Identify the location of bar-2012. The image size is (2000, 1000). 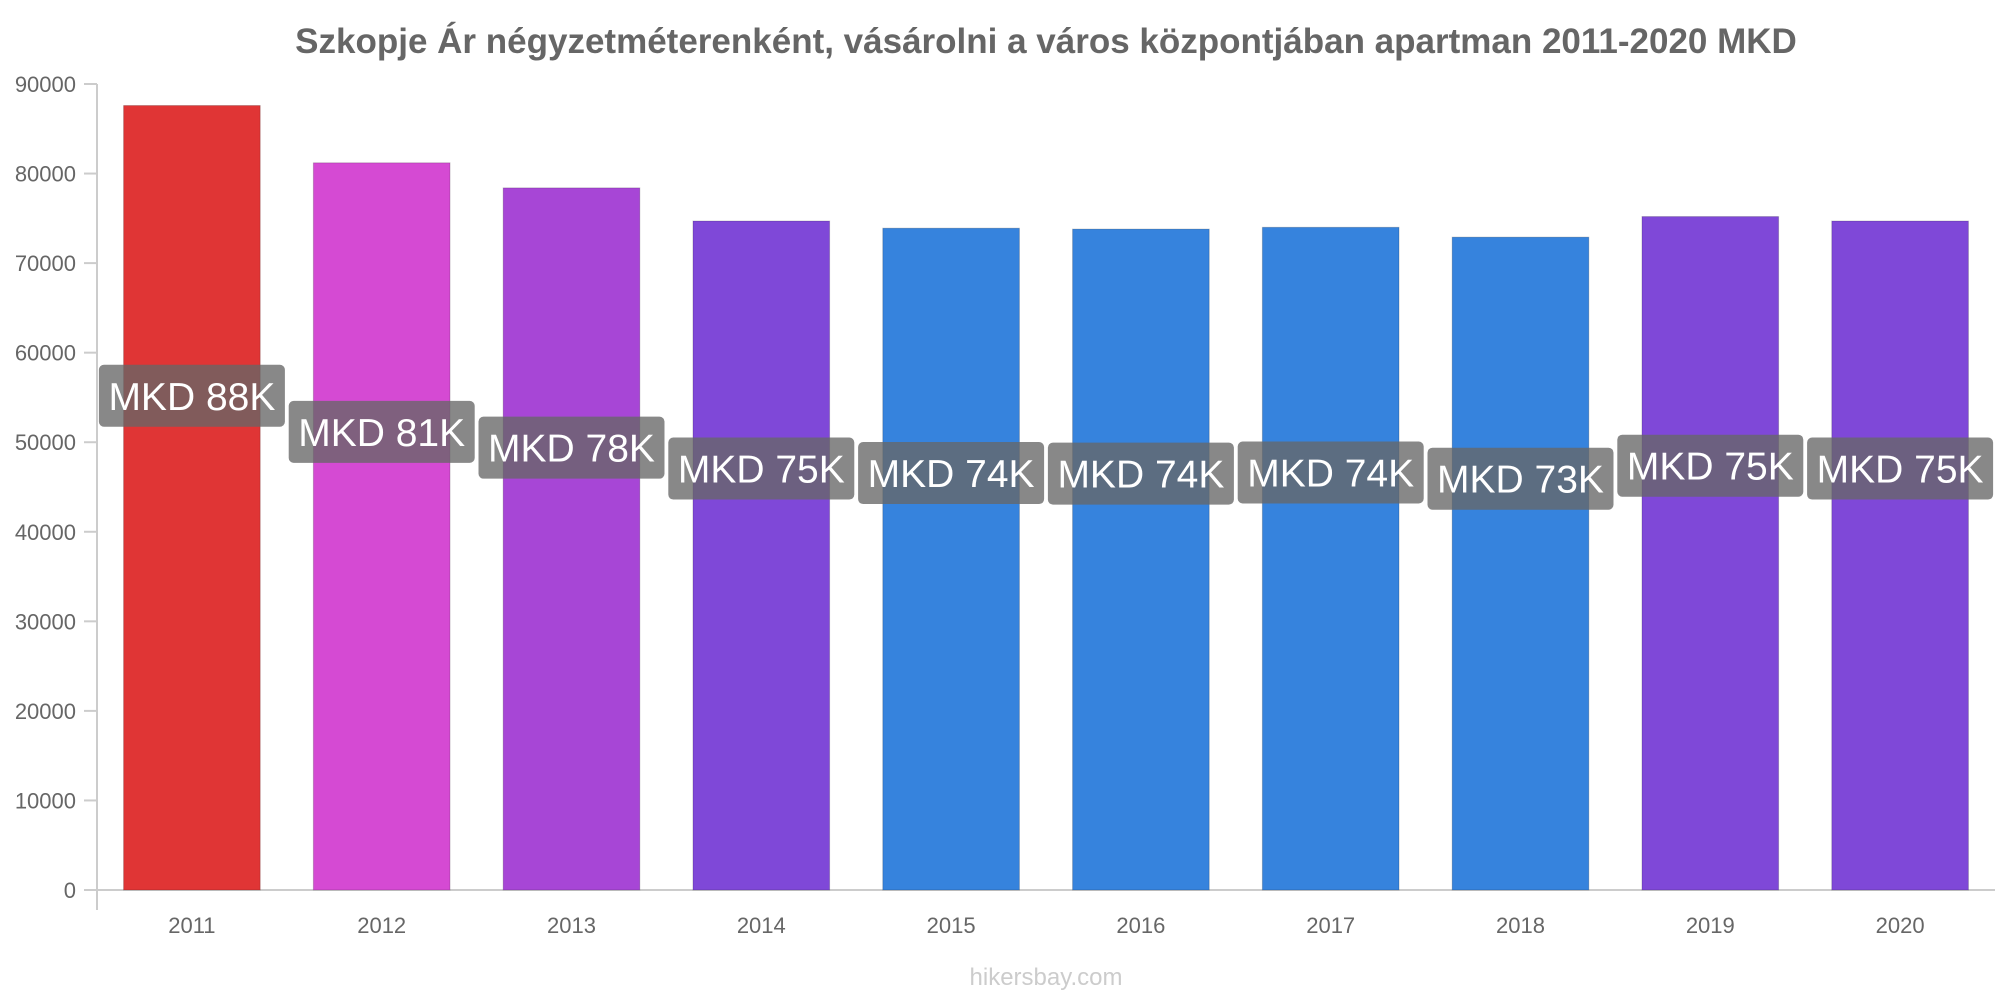
(381, 526).